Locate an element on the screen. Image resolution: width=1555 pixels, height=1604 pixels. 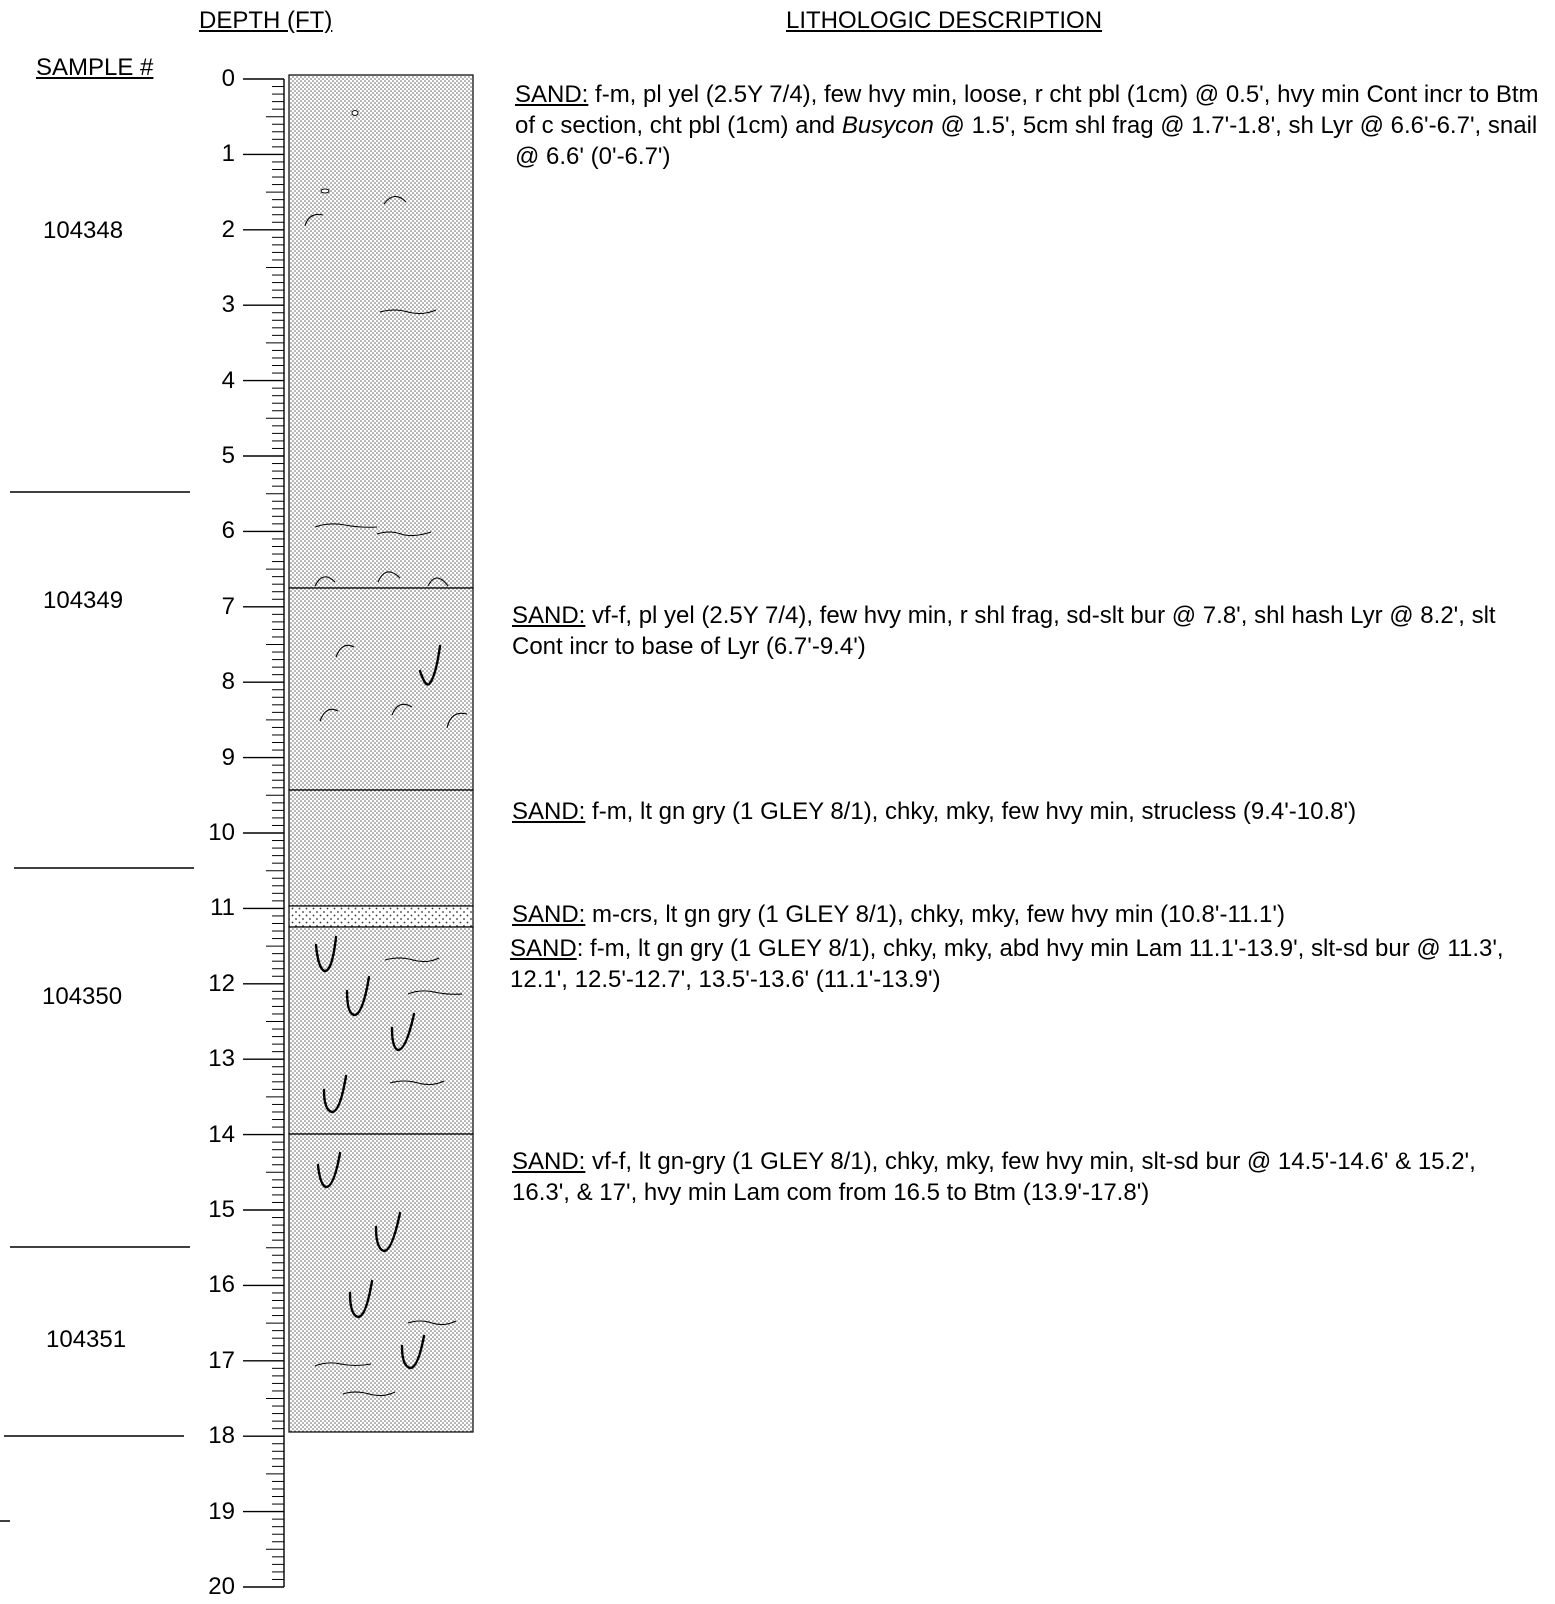
depth-label: 8 is located at coordinates (228, 682).